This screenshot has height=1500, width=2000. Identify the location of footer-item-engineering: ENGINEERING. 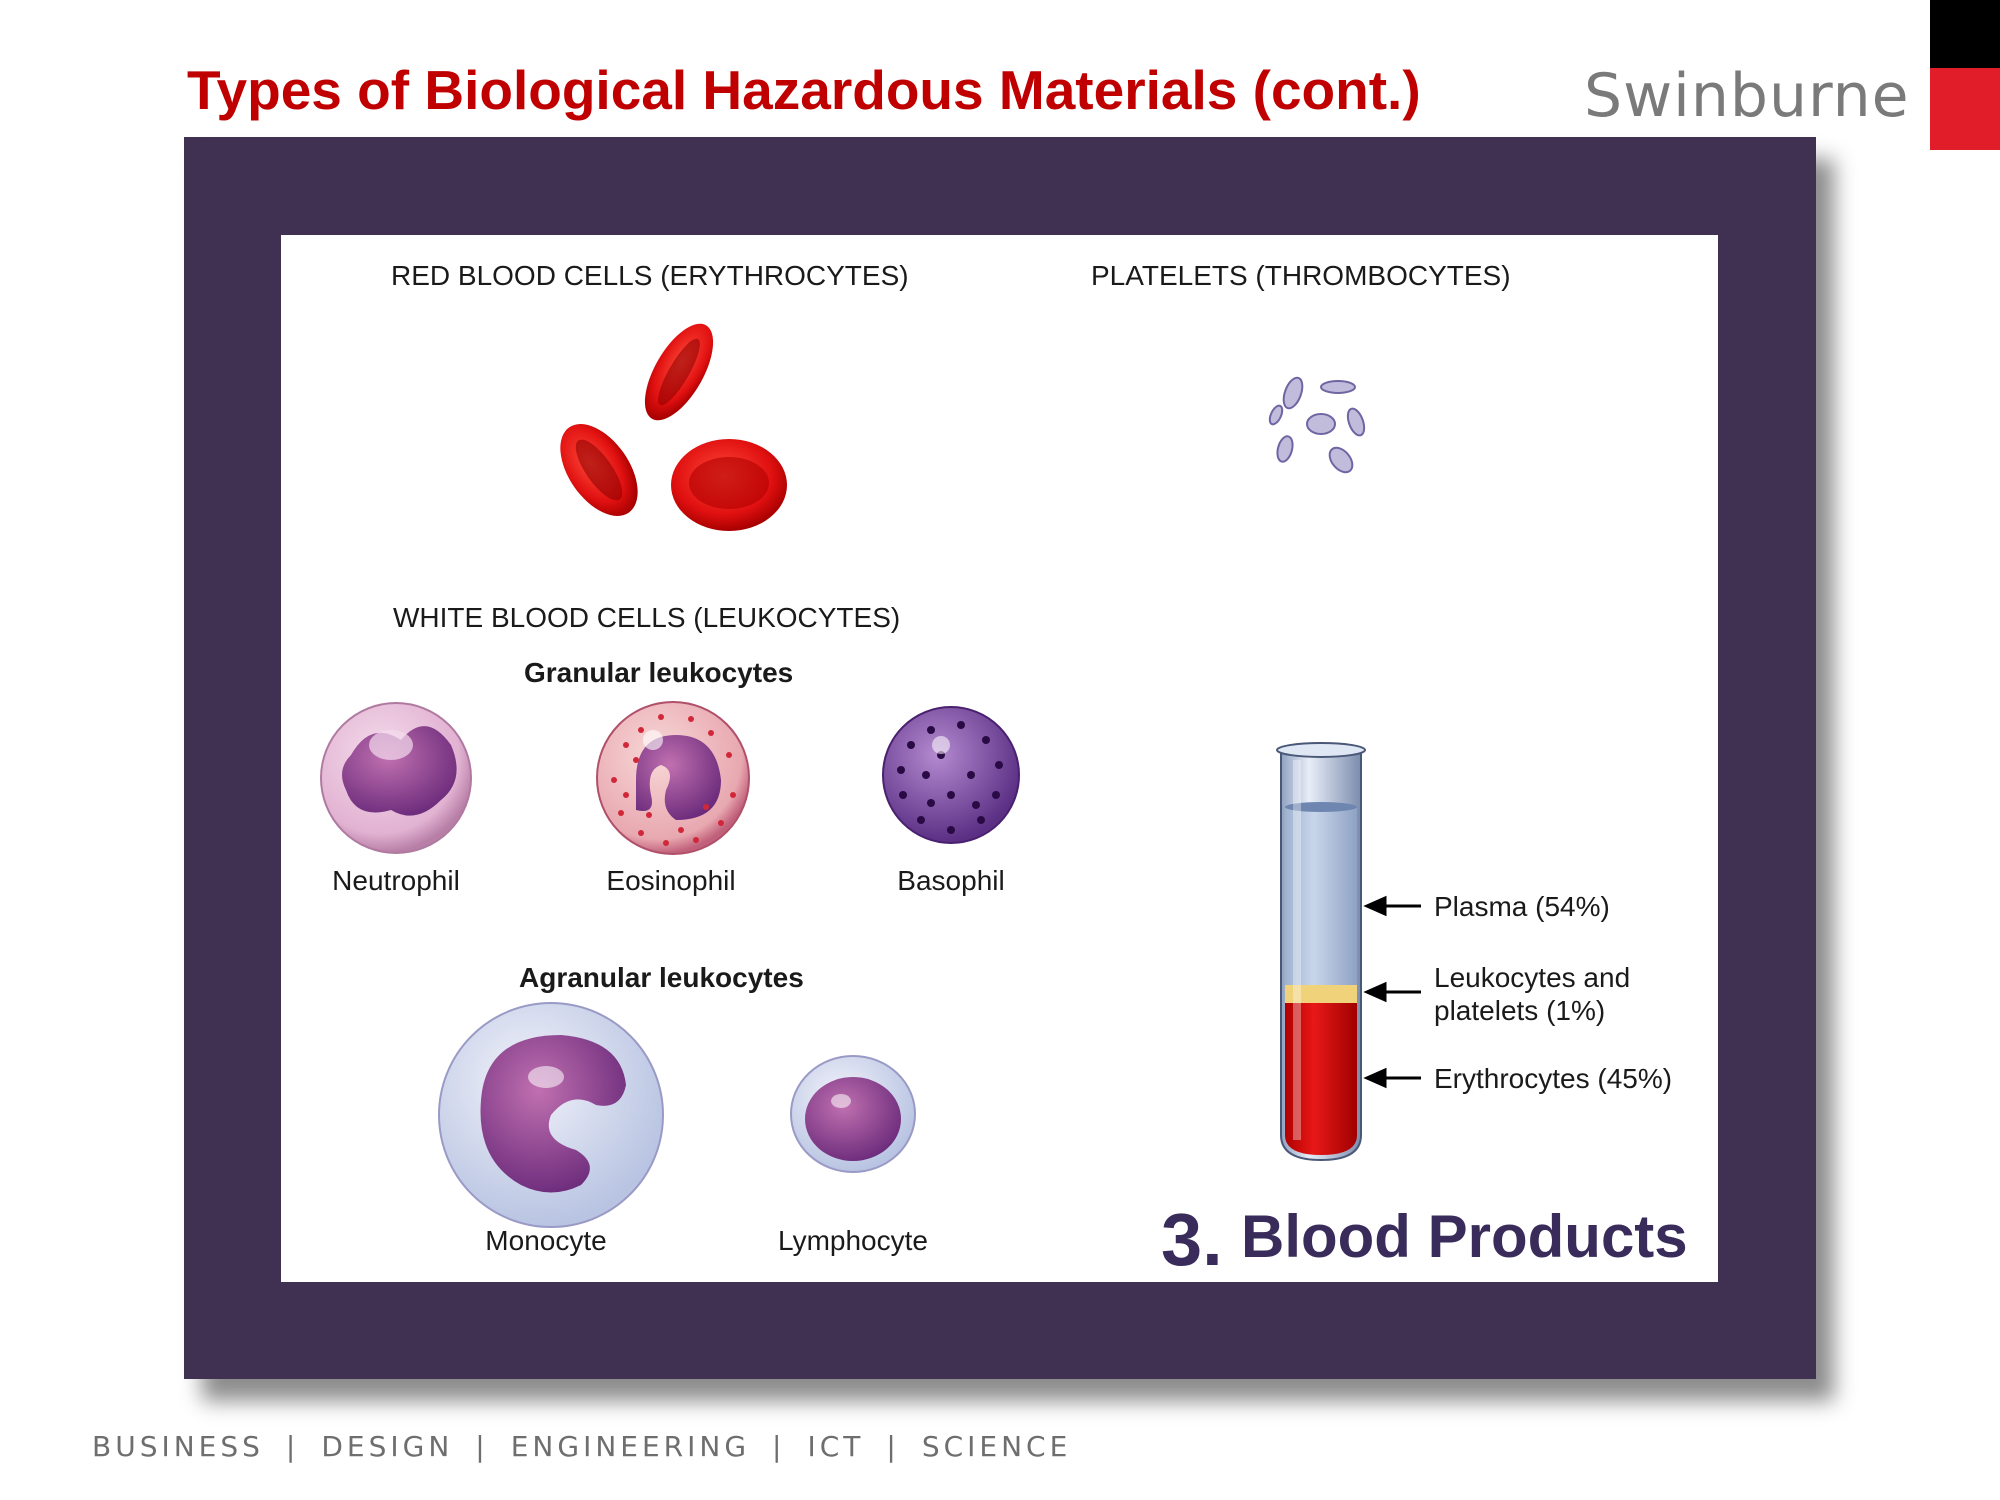
(630, 1446).